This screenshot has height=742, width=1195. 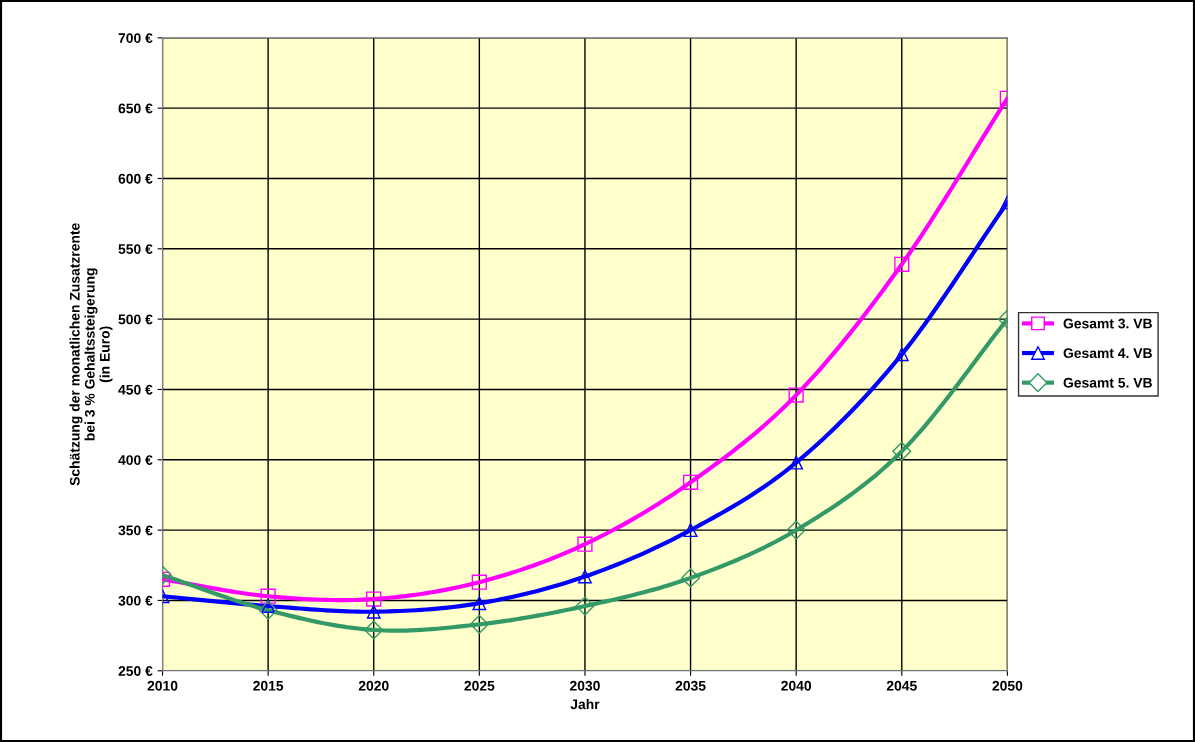 I want to click on legend-label: Gesamt 4. VB, so click(x=1107, y=353).